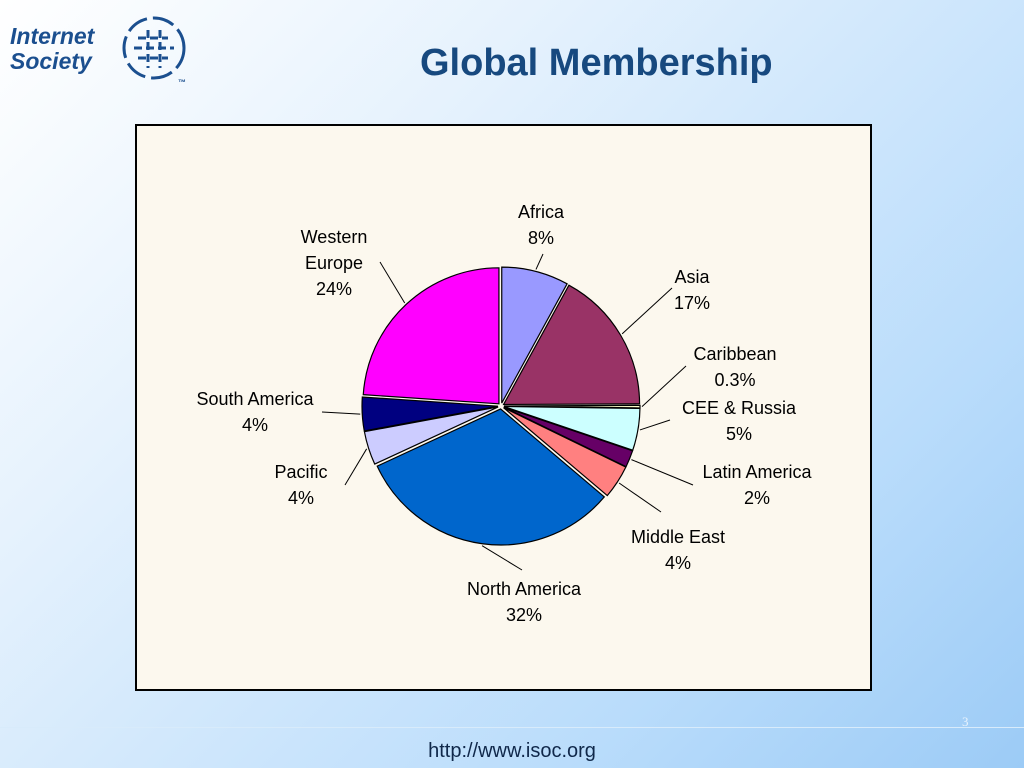 The image size is (1024, 768). What do you see at coordinates (735, 380) in the screenshot?
I see `value-label: 0.3%` at bounding box center [735, 380].